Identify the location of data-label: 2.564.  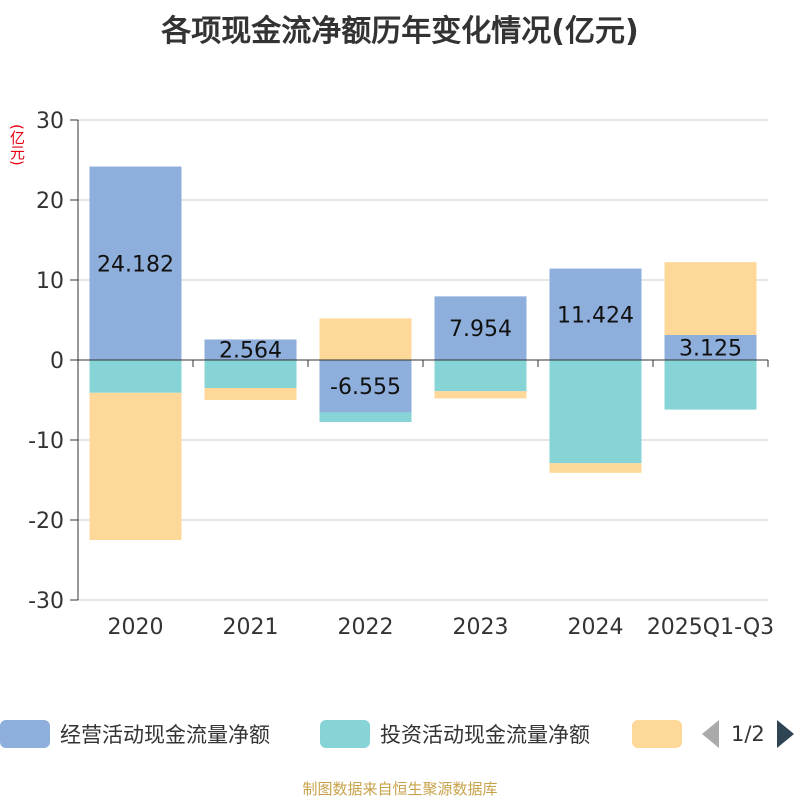
(250, 351).